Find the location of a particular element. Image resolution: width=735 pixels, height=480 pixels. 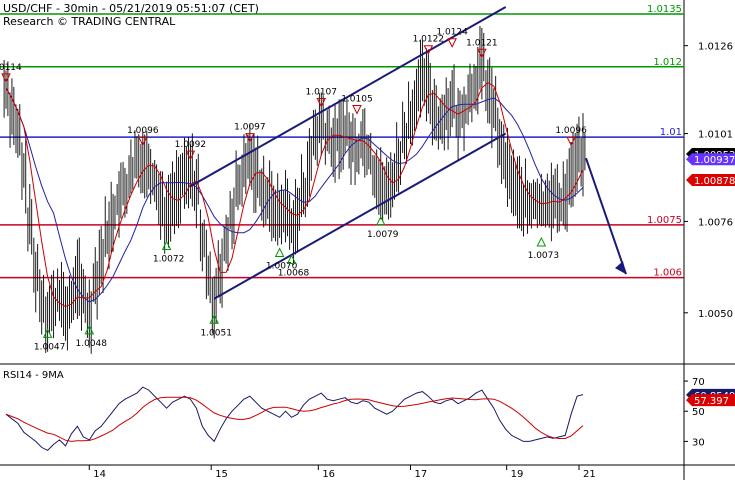

swing-high-label: 1.0107 is located at coordinates (322, 92).